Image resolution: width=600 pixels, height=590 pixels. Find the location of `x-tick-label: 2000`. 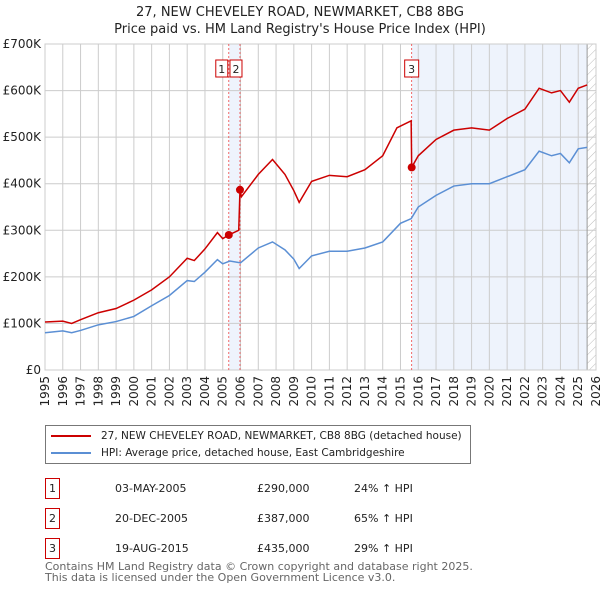

x-tick-label: 2000 is located at coordinates (134, 391).